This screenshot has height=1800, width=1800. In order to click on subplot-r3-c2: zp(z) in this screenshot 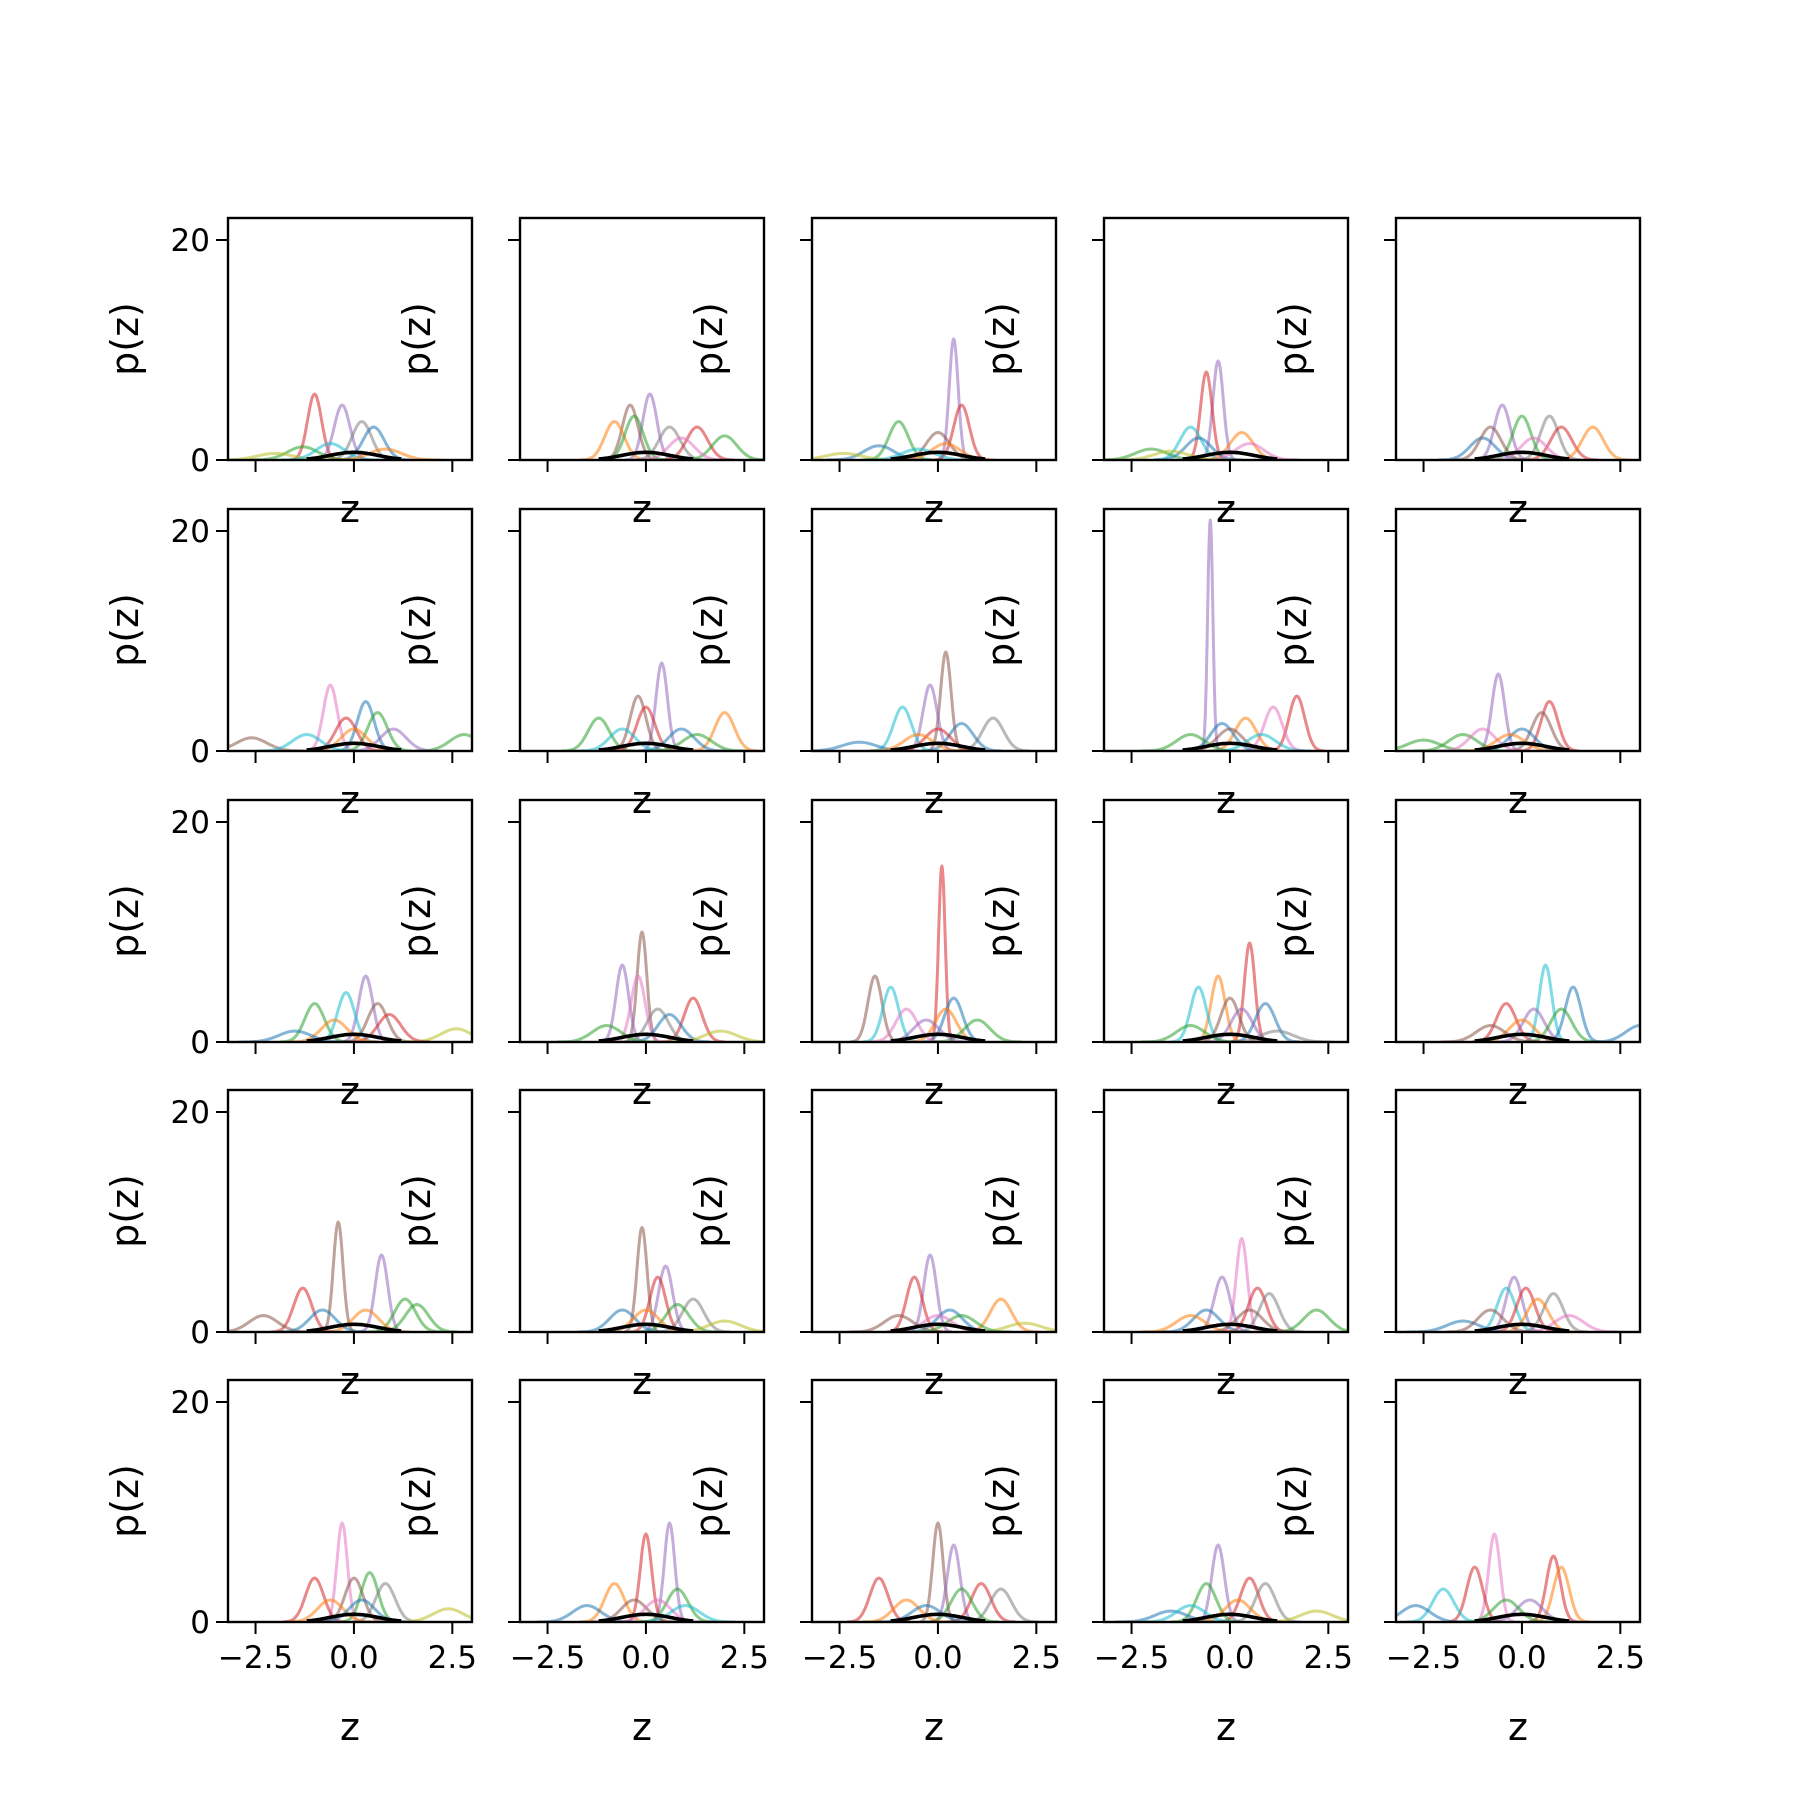, I will do `click(580, 955)`.